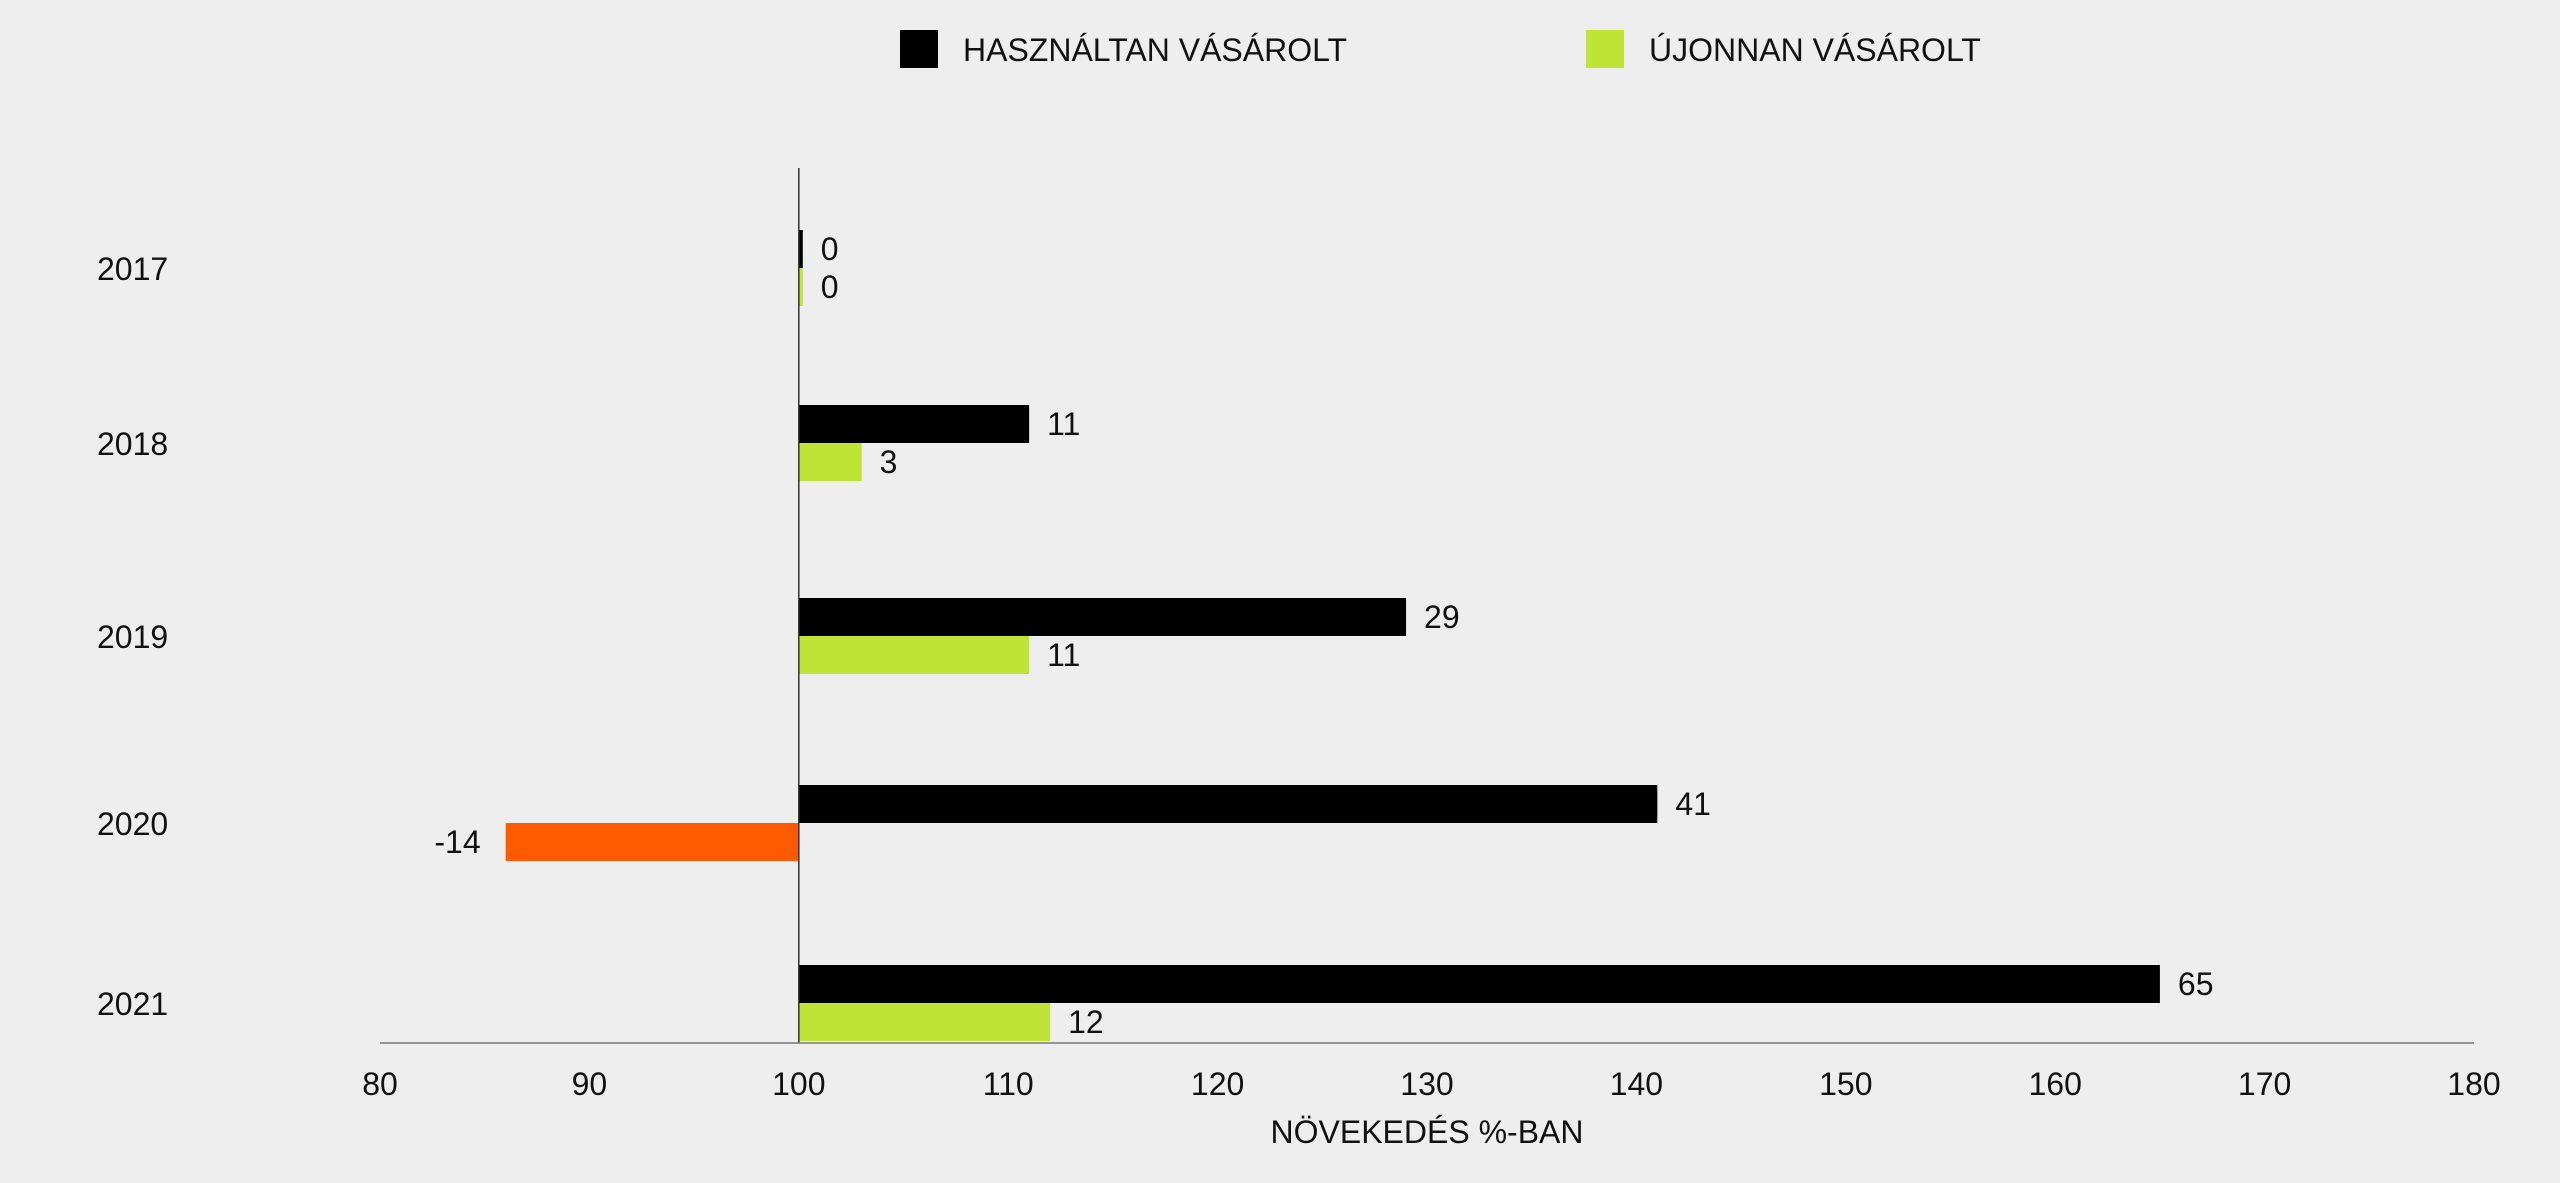  I want to click on category-label-2018: 2018, so click(132, 444).